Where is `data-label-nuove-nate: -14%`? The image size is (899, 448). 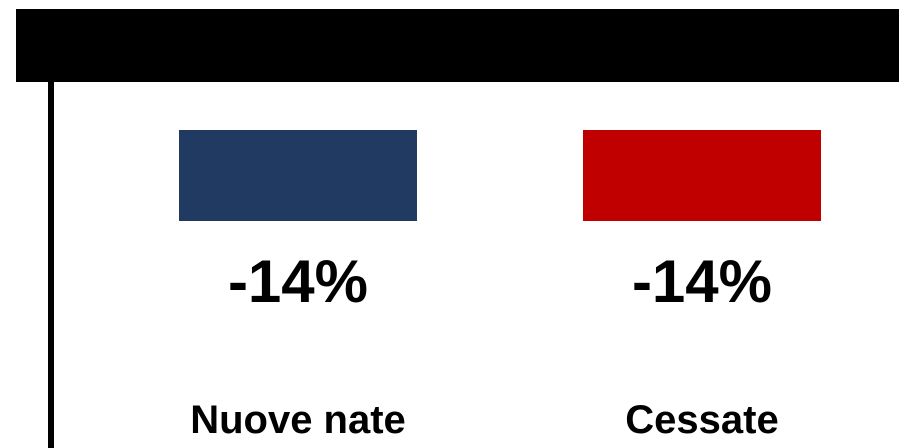
data-label-nuove-nate: -14% is located at coordinates (298, 281).